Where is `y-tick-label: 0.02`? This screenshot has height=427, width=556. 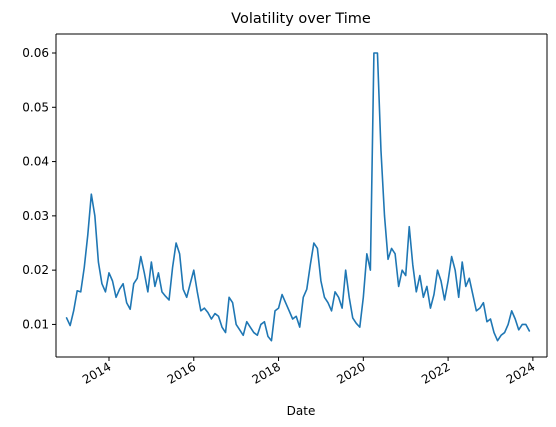
y-tick-label: 0.02 is located at coordinates (35, 270).